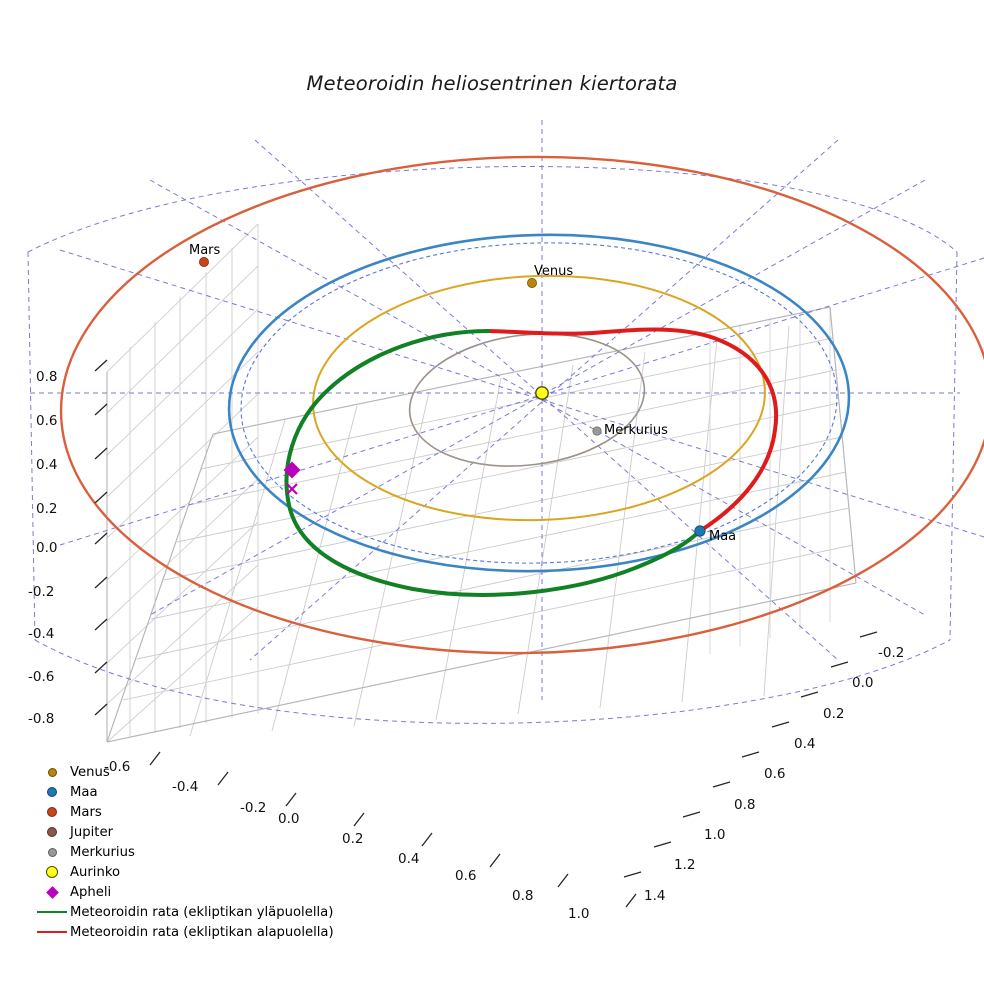 This screenshot has width=984, height=984. Describe the element at coordinates (117, 767) in the screenshot. I see `tick-x-0: -0.6` at that location.